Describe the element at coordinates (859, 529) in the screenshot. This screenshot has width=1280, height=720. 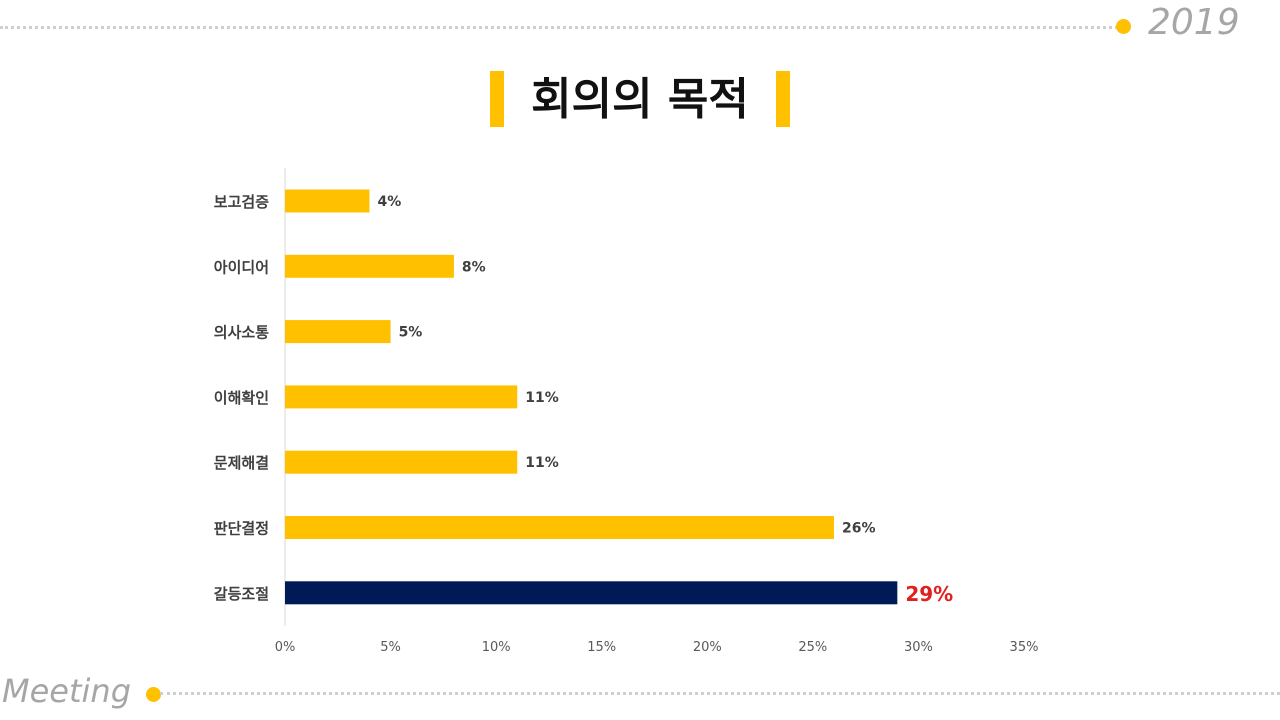
I see `value-label: 26%` at that location.